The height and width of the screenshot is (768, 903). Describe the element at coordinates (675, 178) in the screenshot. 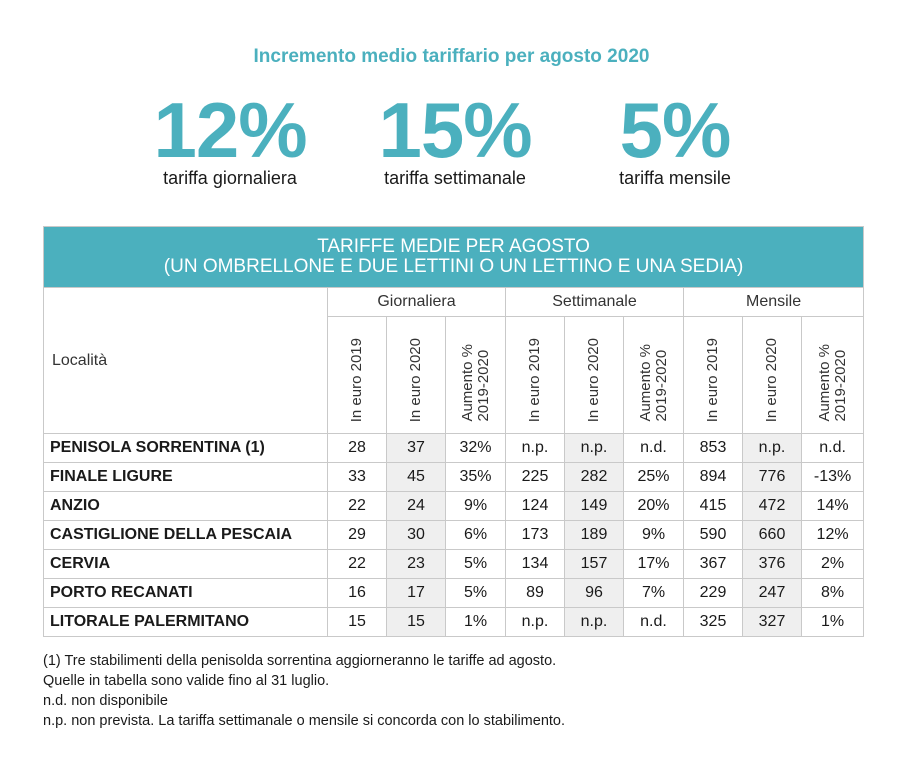

I see `stat-monthly-label: tariffa mensile` at that location.